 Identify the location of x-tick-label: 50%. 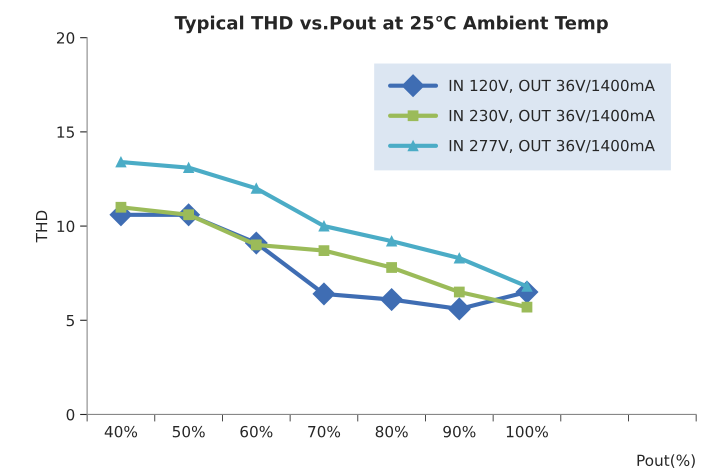
(188, 432).